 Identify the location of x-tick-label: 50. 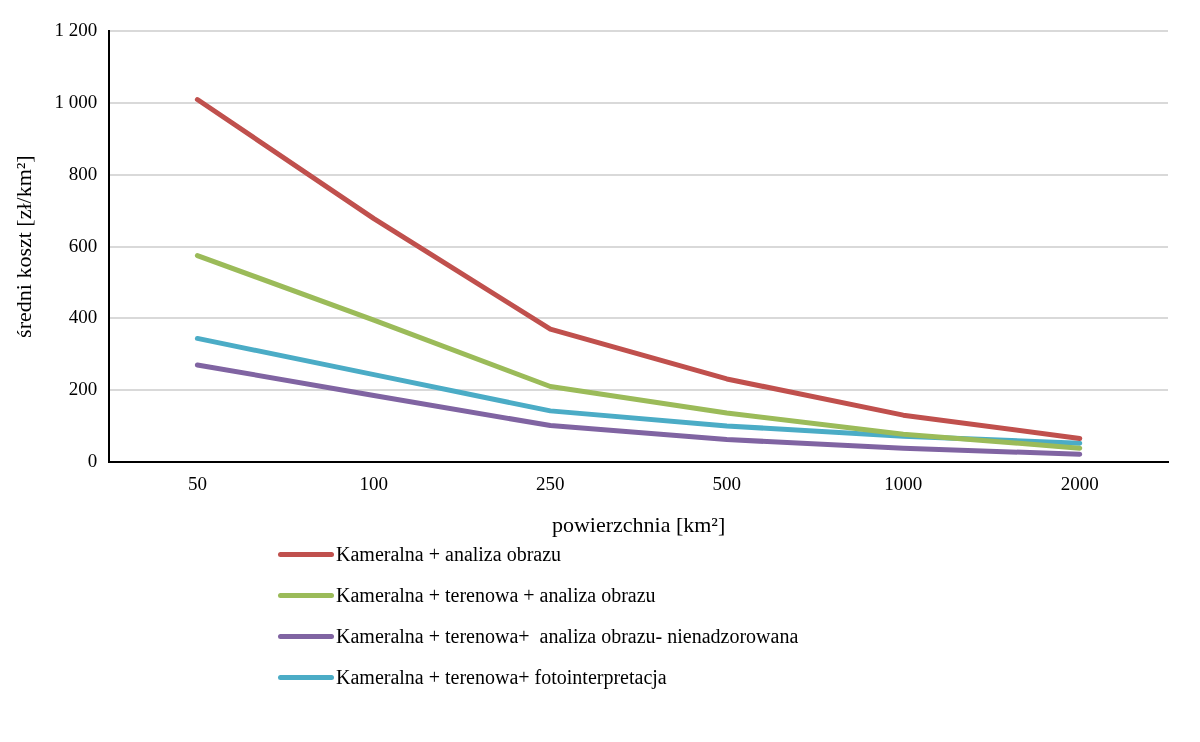
(197, 484).